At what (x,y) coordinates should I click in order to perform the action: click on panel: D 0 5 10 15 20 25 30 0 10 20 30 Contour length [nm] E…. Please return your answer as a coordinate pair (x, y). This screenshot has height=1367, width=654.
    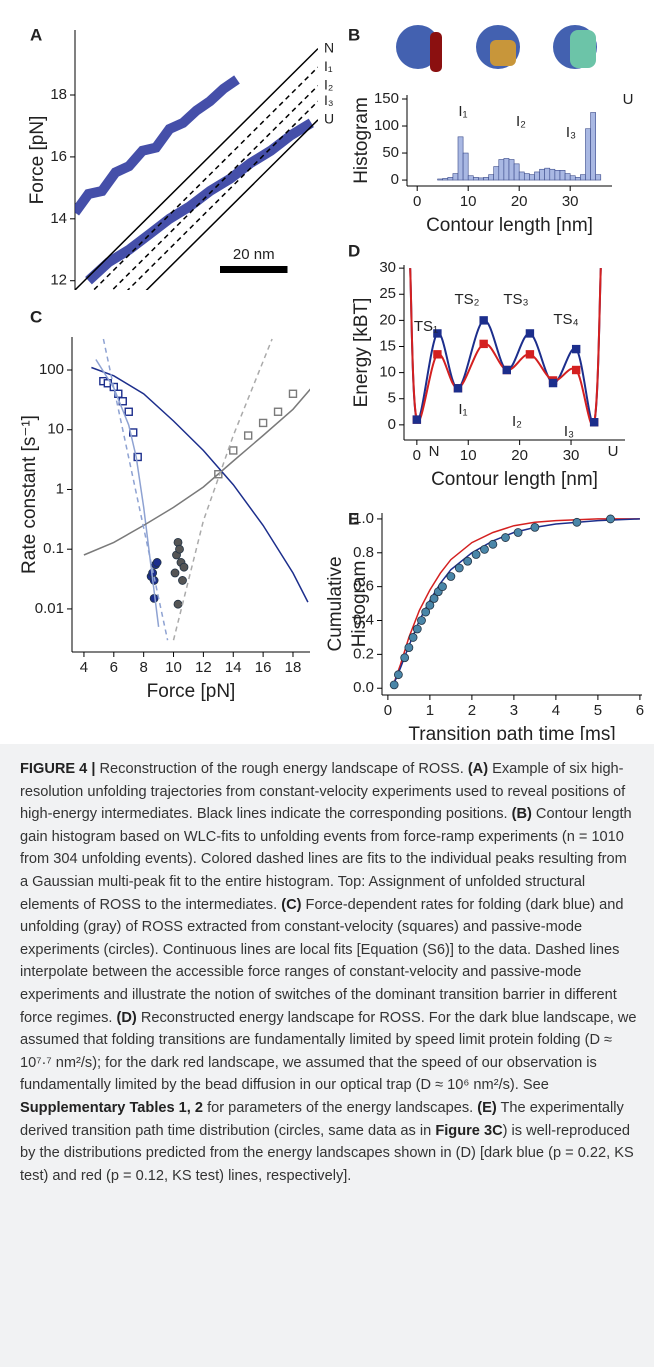
    Looking at the image, I should click on (486, 365).